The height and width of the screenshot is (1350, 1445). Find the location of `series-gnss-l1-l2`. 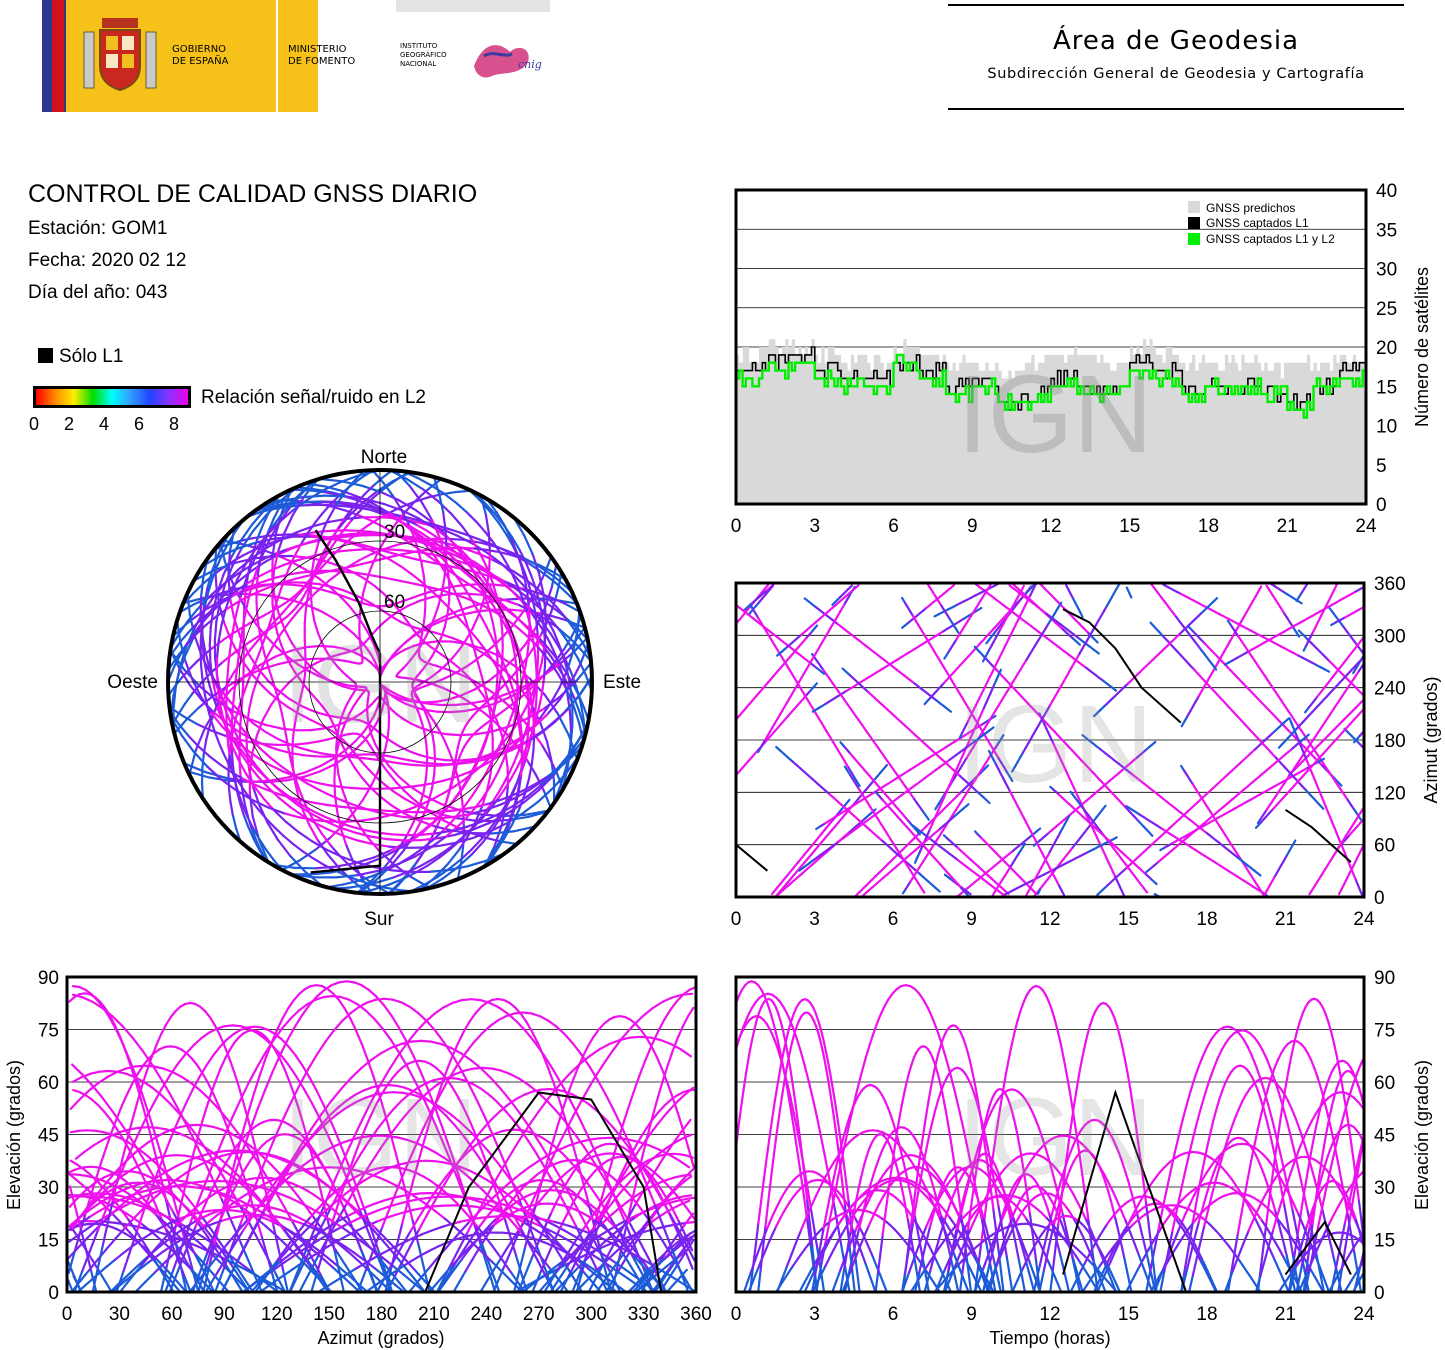

series-gnss-l1-l2 is located at coordinates (1051, 386).